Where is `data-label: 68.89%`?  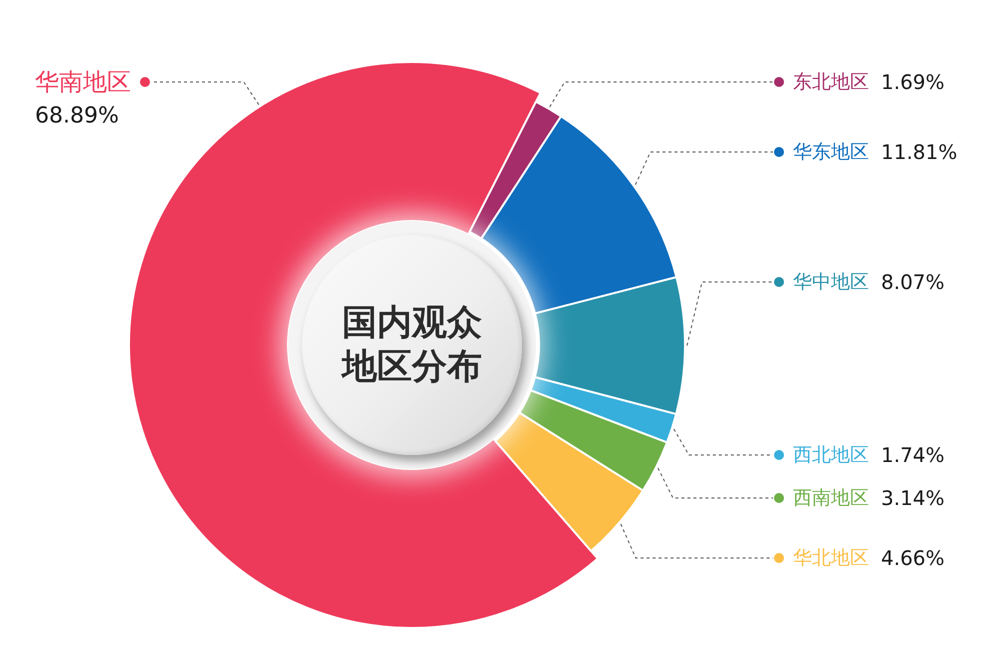
data-label: 68.89% is located at coordinates (77, 116).